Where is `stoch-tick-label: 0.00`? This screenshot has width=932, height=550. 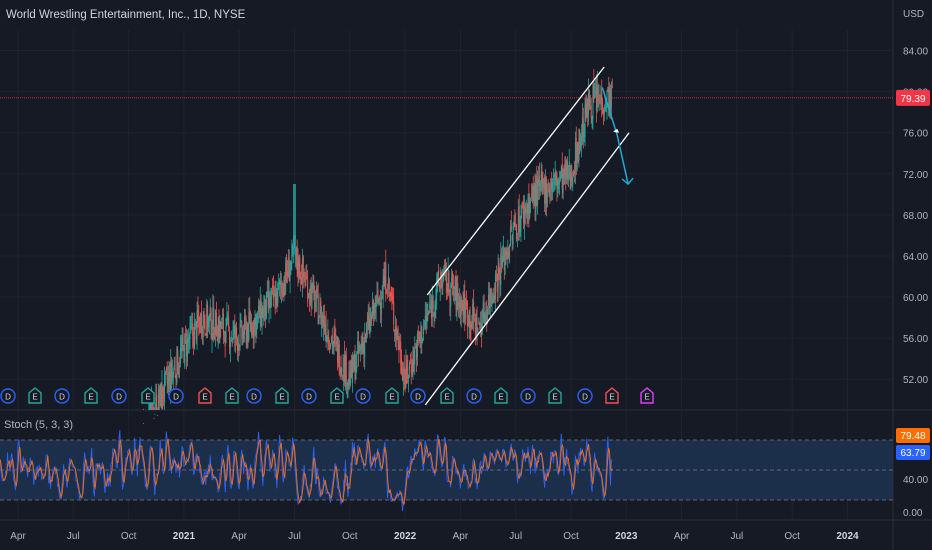
stoch-tick-label: 0.00 is located at coordinates (913, 513).